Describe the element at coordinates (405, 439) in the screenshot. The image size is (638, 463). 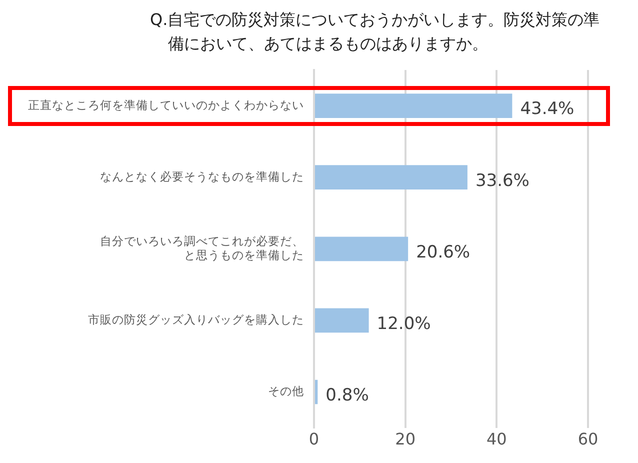
I see `x-tick-label: 20` at that location.